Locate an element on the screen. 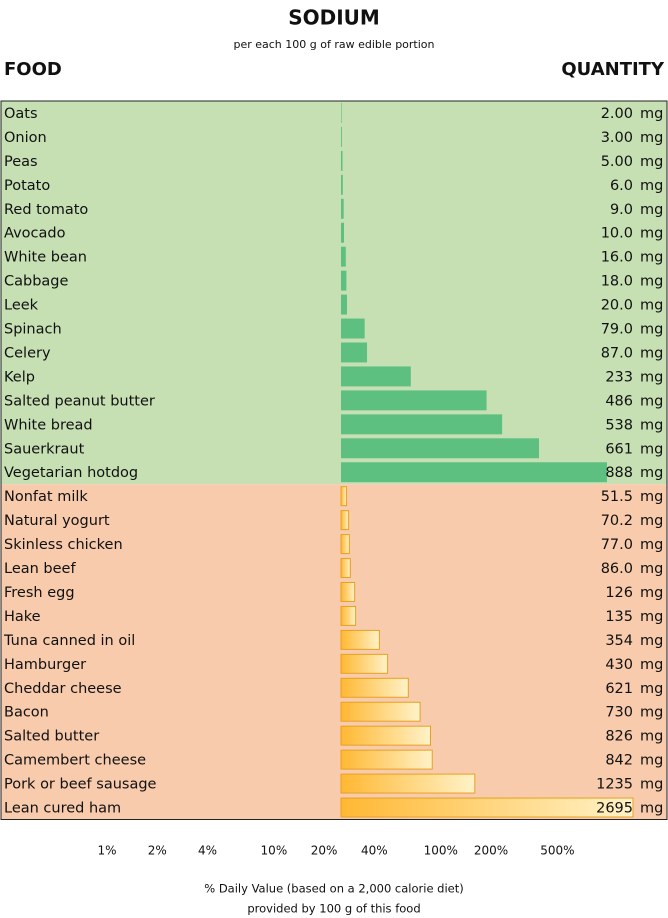 The width and height of the screenshot is (668, 918). food-label: Spinach is located at coordinates (33, 330).